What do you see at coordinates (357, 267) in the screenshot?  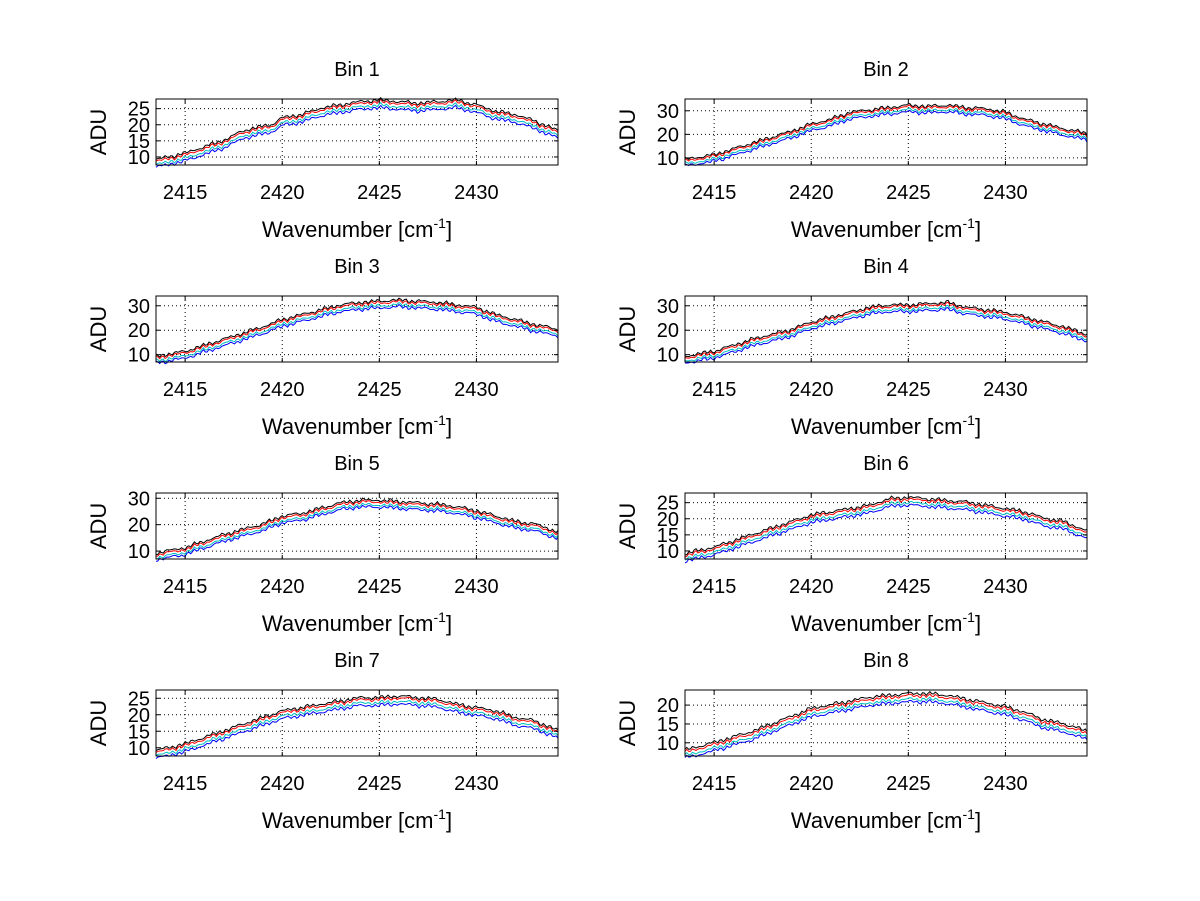 I see `subplot-title: Bin 3` at bounding box center [357, 267].